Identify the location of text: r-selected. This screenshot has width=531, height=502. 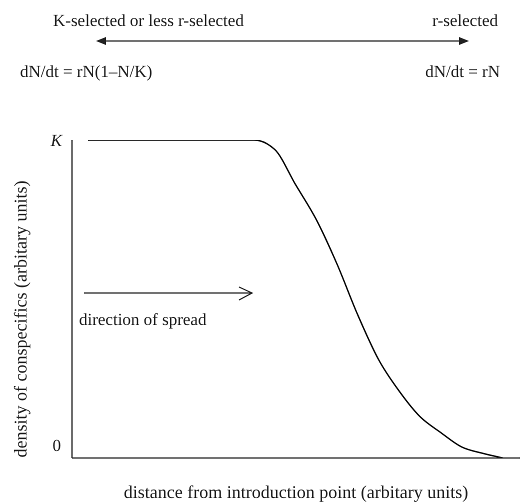
(465, 20).